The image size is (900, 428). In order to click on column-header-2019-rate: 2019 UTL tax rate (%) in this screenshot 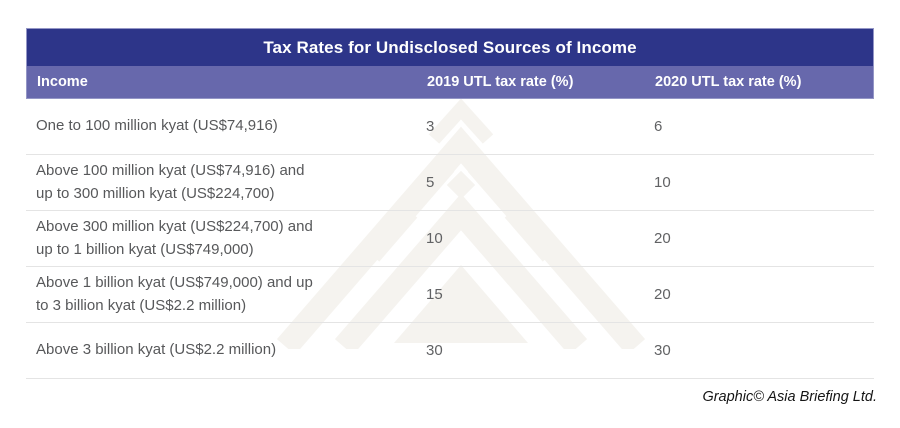, I will do `click(500, 82)`.